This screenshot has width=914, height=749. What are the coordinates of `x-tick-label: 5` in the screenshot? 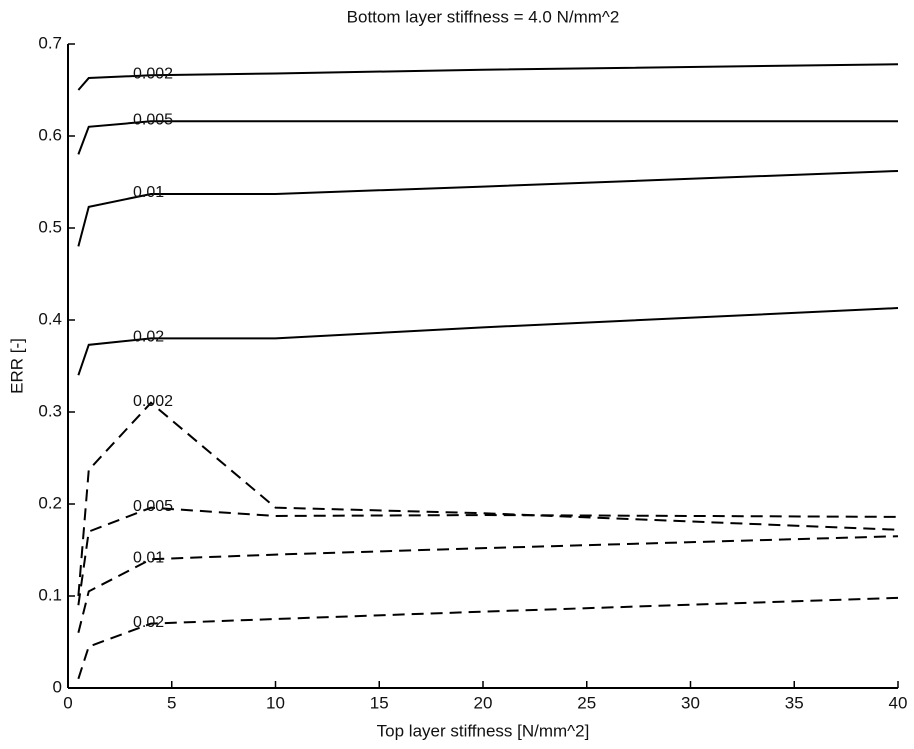 It's located at (171, 702).